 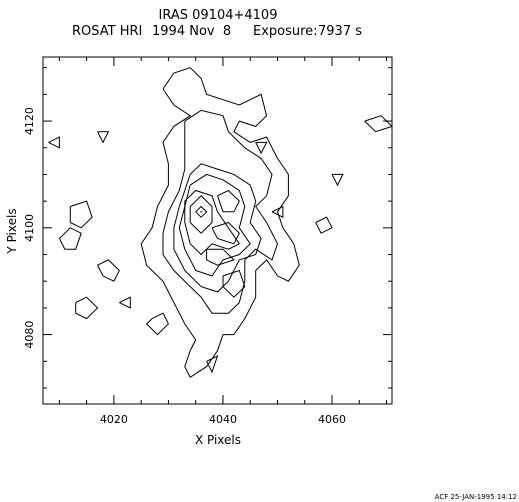 What do you see at coordinates (191, 31) in the screenshot?
I see `chart-subtitle-date: 1994 Nov 8` at bounding box center [191, 31].